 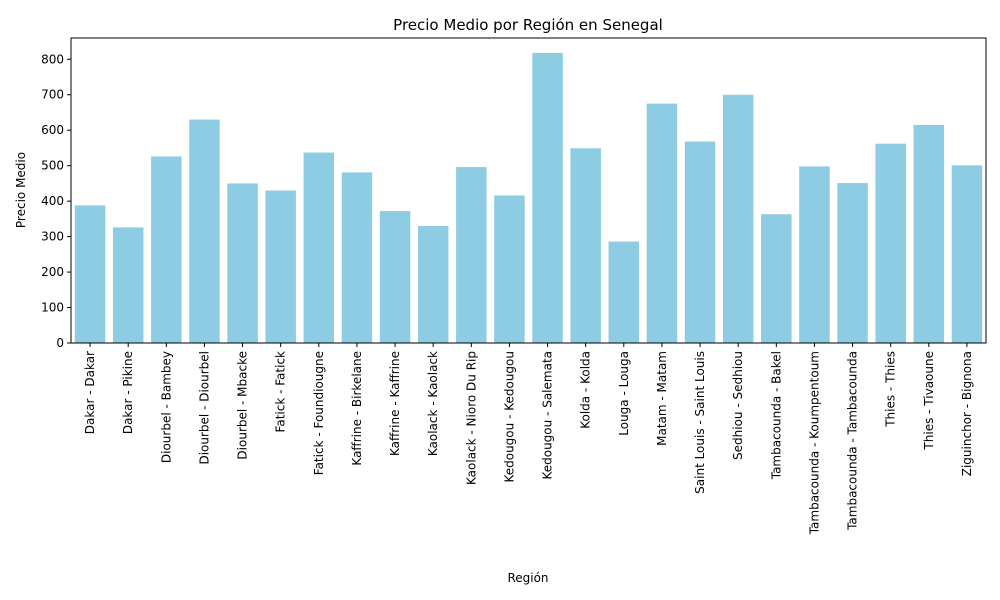 I want to click on x-tick-label: Kaffrine - Kaffrine, so click(x=395, y=403).